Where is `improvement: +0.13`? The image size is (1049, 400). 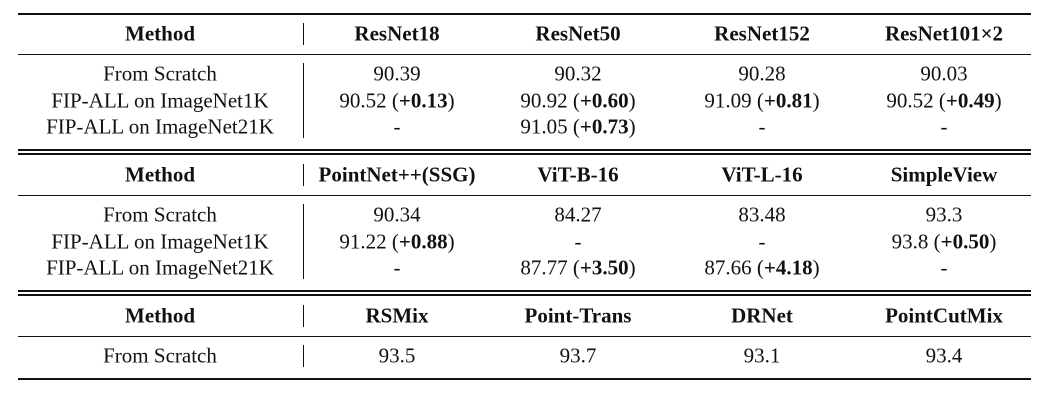 improvement: +0.13 is located at coordinates (423, 100).